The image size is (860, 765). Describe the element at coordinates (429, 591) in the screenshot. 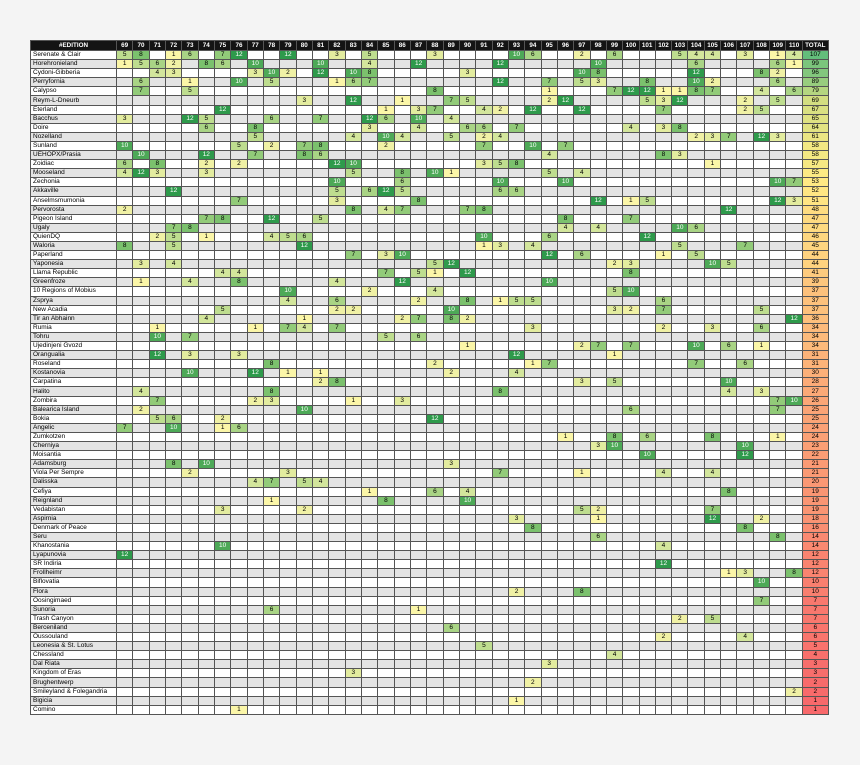

I see `table-row: Flora 2 8 10` at that location.